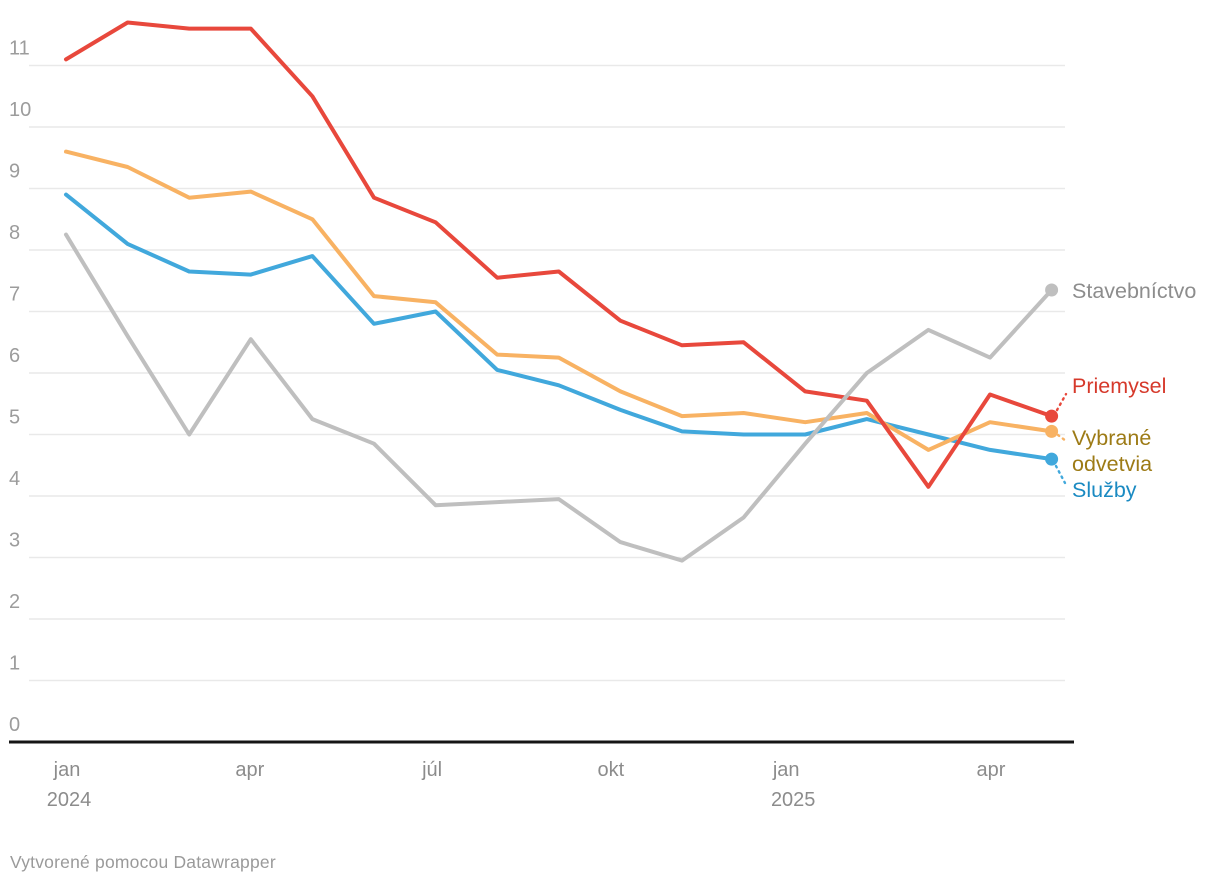  What do you see at coordinates (14, 418) in the screenshot?
I see `y-tick-label: 5` at bounding box center [14, 418].